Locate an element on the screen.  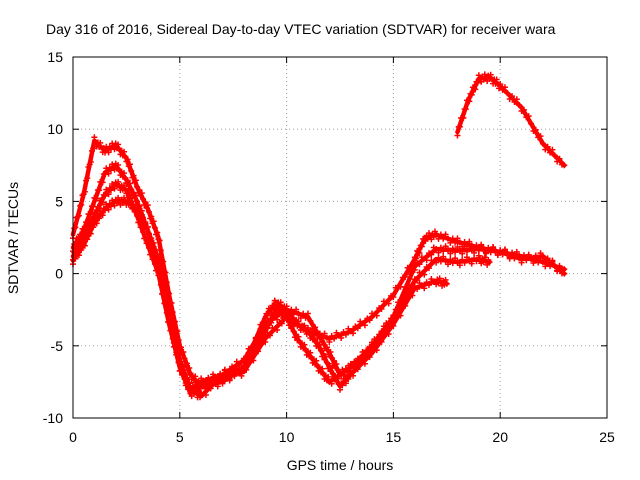
y-tick-label: -10 is located at coordinates (53, 418).